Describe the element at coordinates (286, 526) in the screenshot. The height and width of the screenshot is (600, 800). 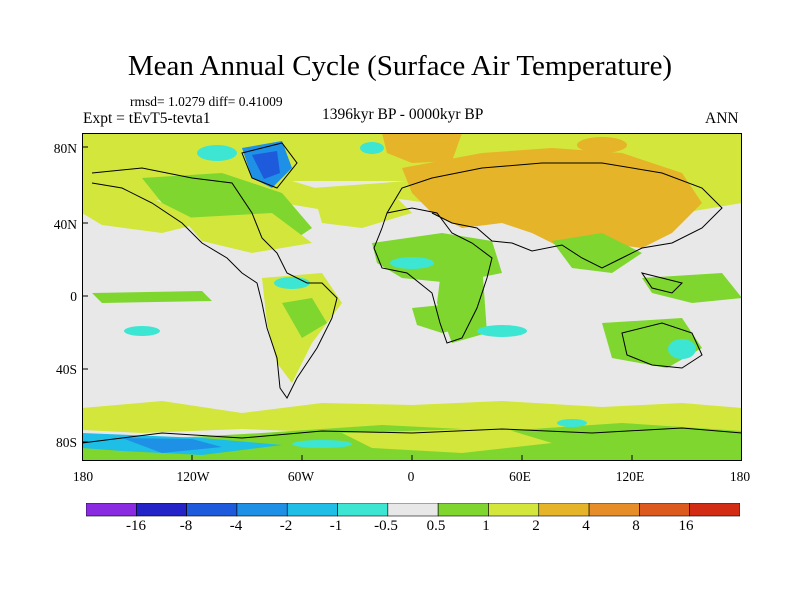
I see `colorbar-label: -2` at that location.